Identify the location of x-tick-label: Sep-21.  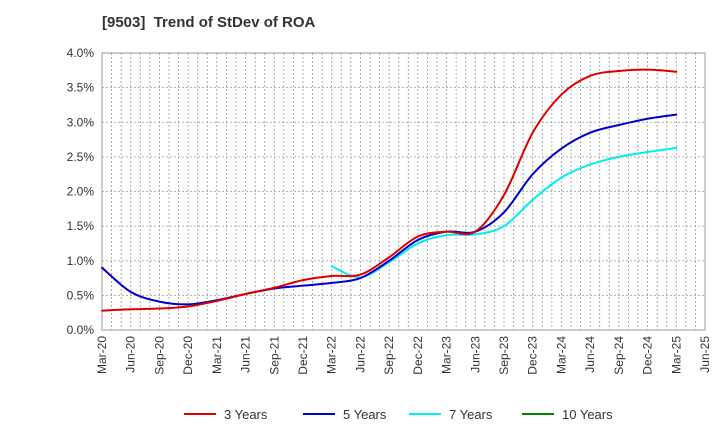
(274, 355).